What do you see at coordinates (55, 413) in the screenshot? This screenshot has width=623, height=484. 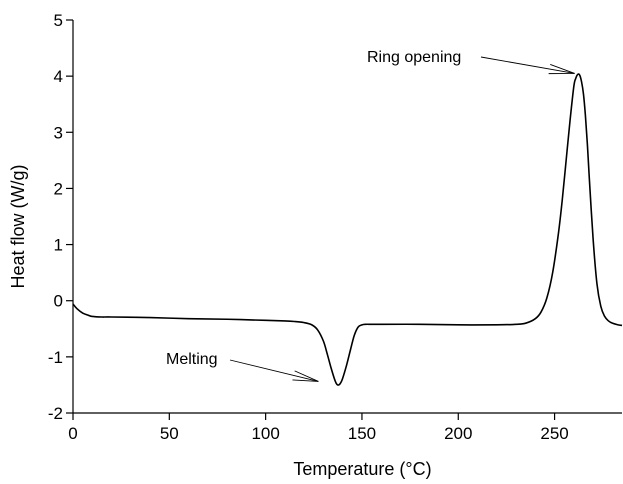 I see `y-tick-label: -2` at bounding box center [55, 413].